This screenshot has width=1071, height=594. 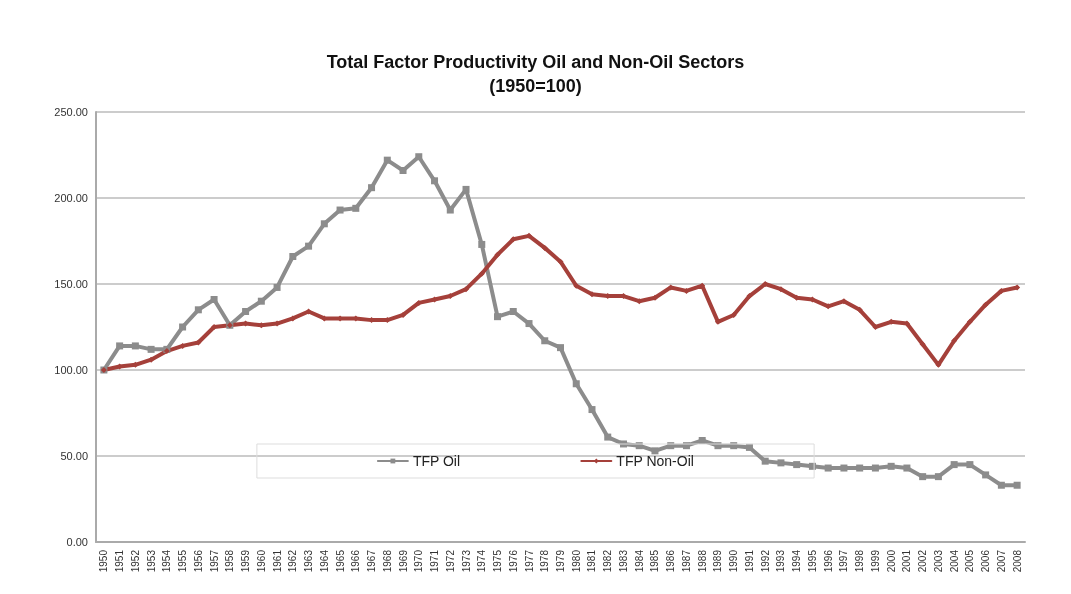 What do you see at coordinates (198, 561) in the screenshot?
I see `x-tick-label: 1956` at bounding box center [198, 561].